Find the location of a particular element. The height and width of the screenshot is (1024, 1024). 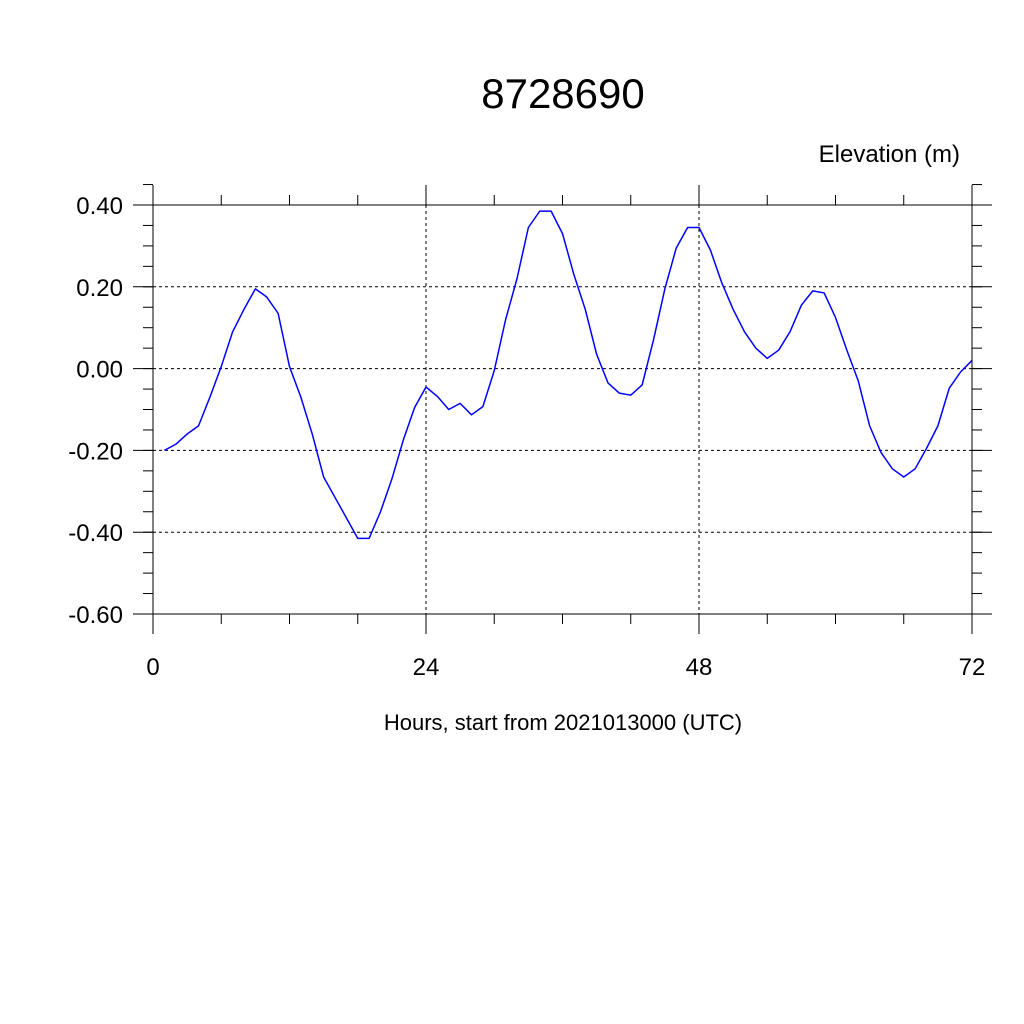

y-axis-label: Elevation (m) is located at coordinates (889, 154).